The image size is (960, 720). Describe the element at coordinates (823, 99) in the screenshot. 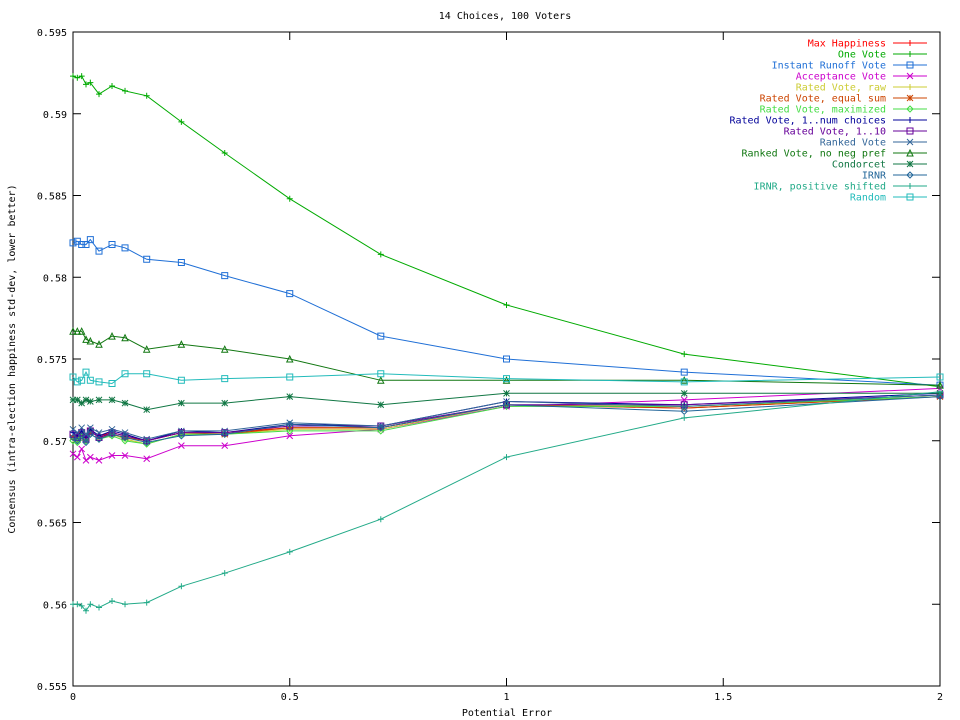

I see `legend-label: Rated Vote, equal sum` at that location.